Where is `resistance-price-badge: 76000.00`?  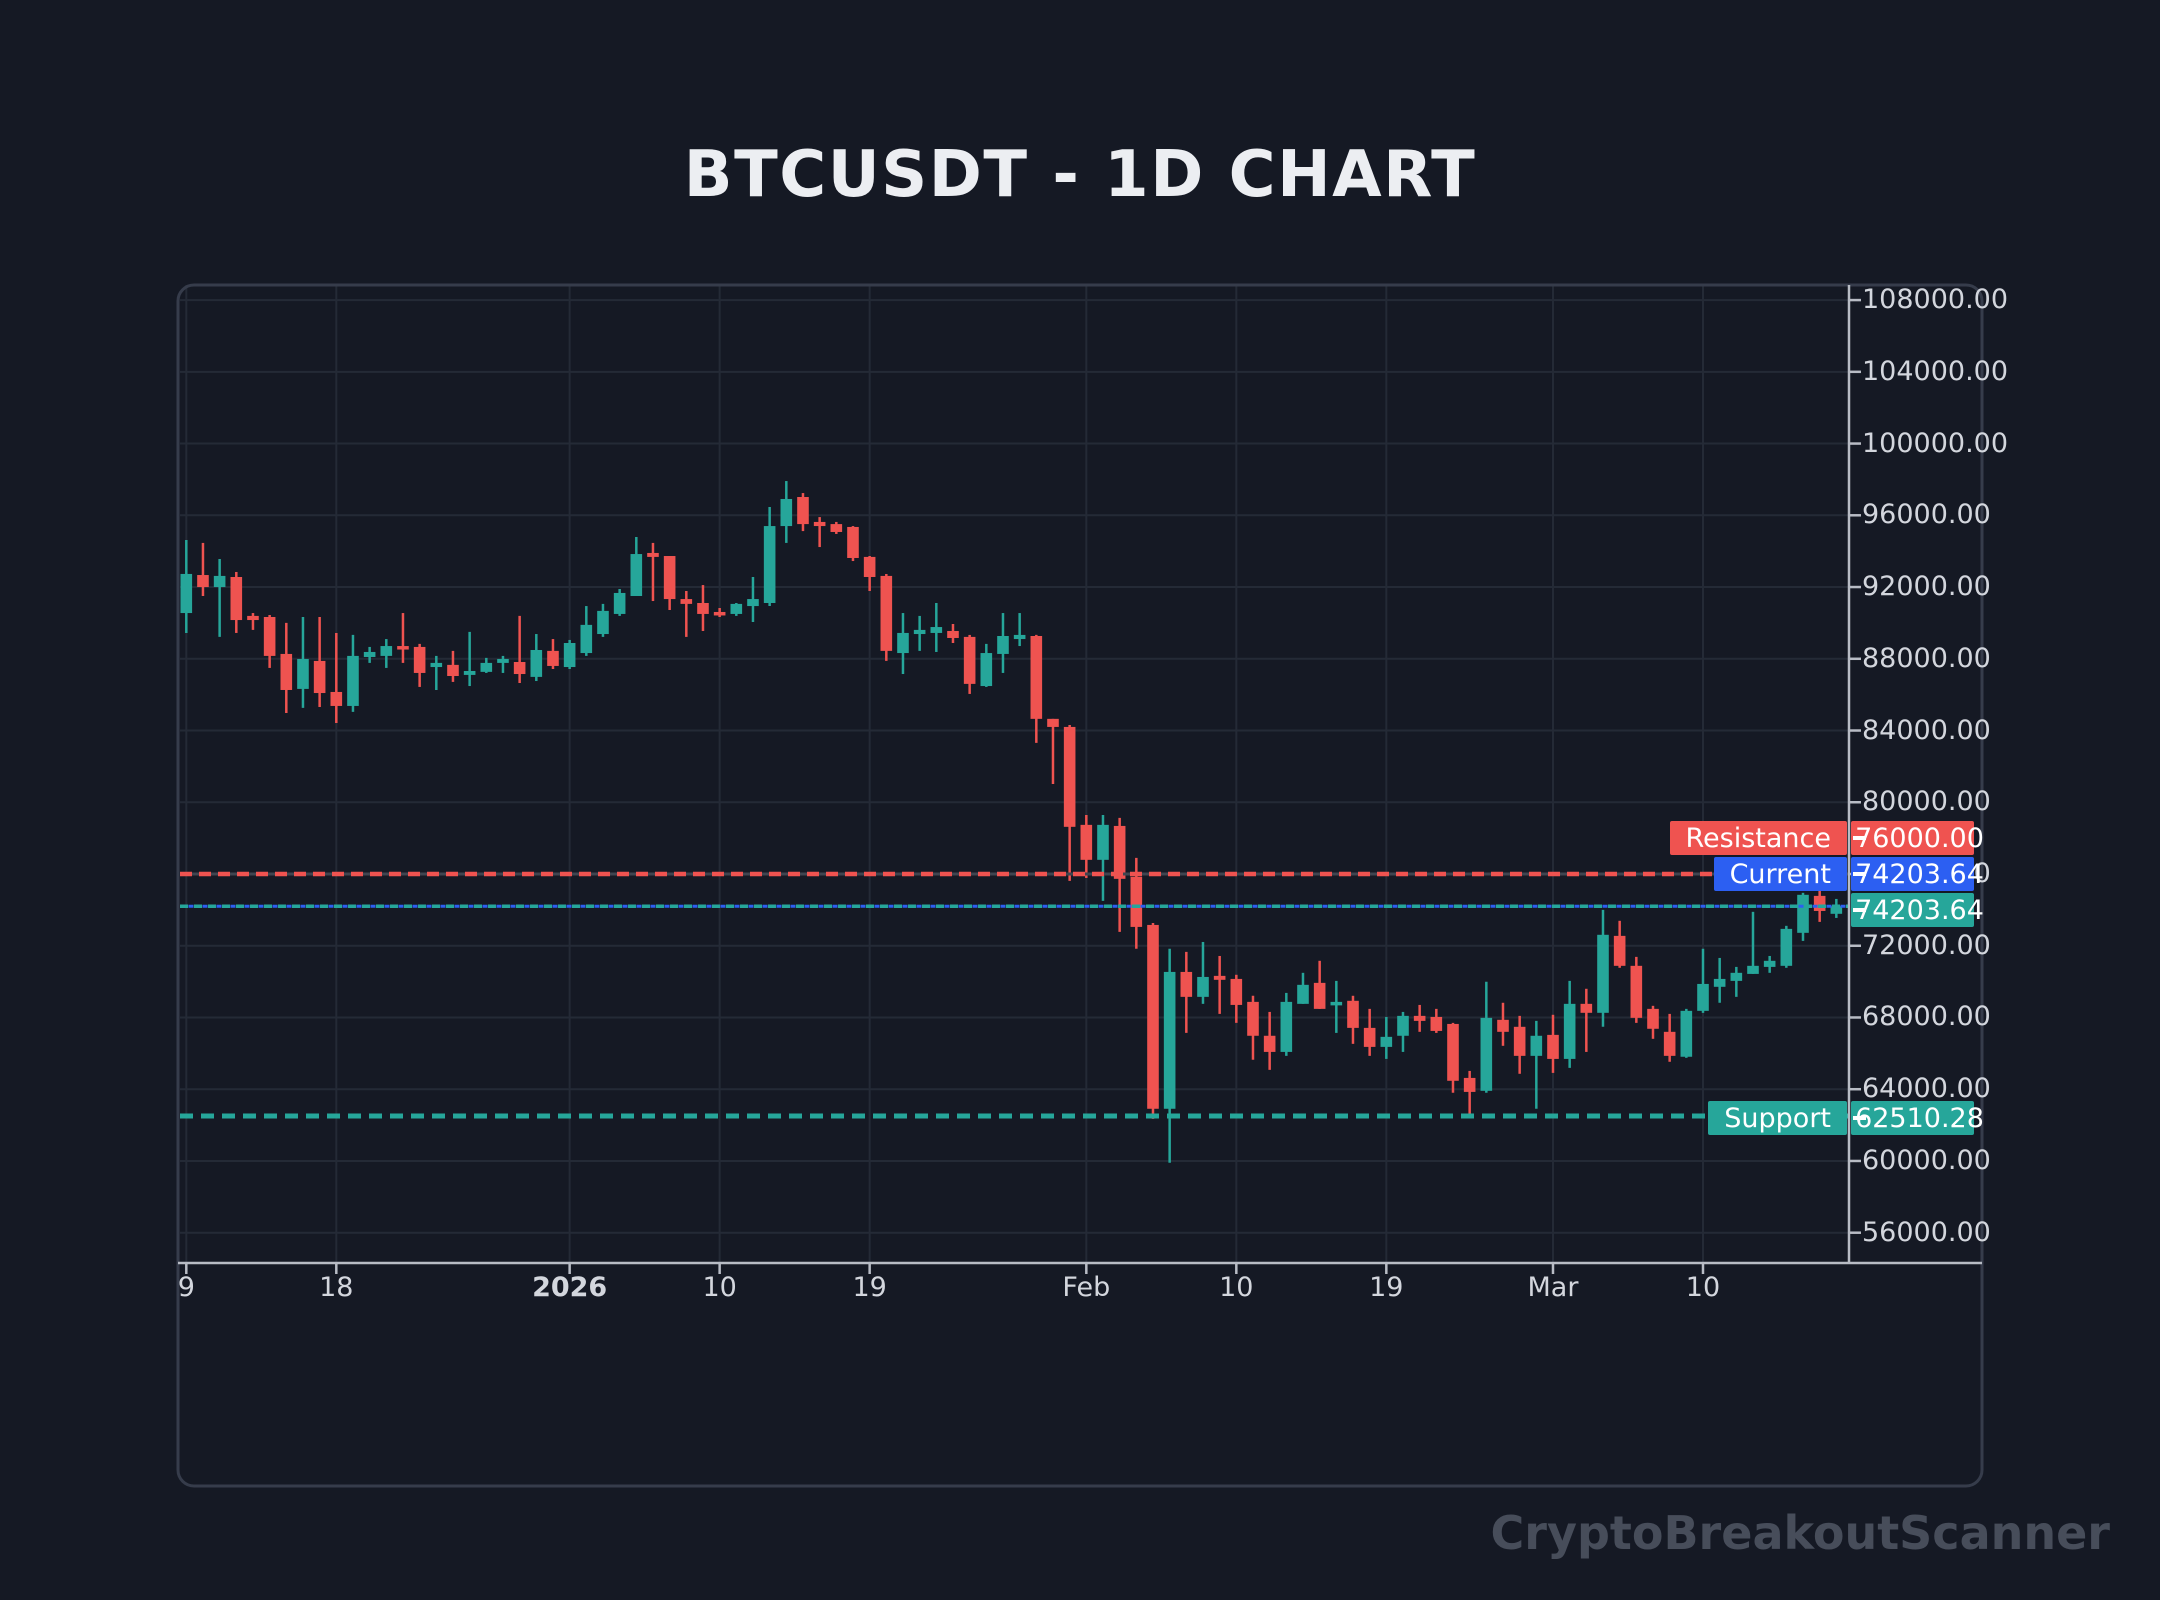 resistance-price-badge: 76000.00 is located at coordinates (1917, 838).